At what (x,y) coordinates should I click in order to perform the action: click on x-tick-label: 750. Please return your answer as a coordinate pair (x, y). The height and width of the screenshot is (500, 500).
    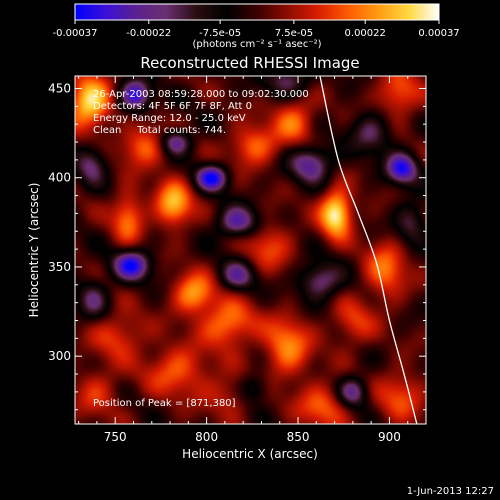
    Looking at the image, I should click on (115, 437).